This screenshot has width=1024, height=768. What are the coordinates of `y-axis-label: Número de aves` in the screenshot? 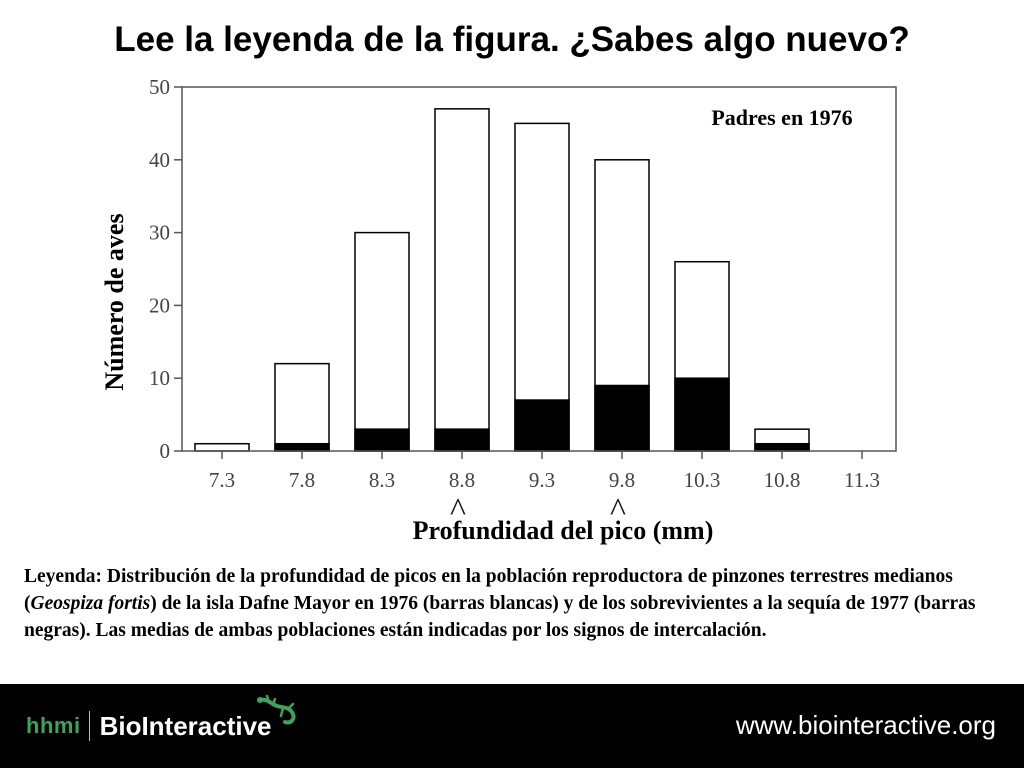 It's located at (114, 302).